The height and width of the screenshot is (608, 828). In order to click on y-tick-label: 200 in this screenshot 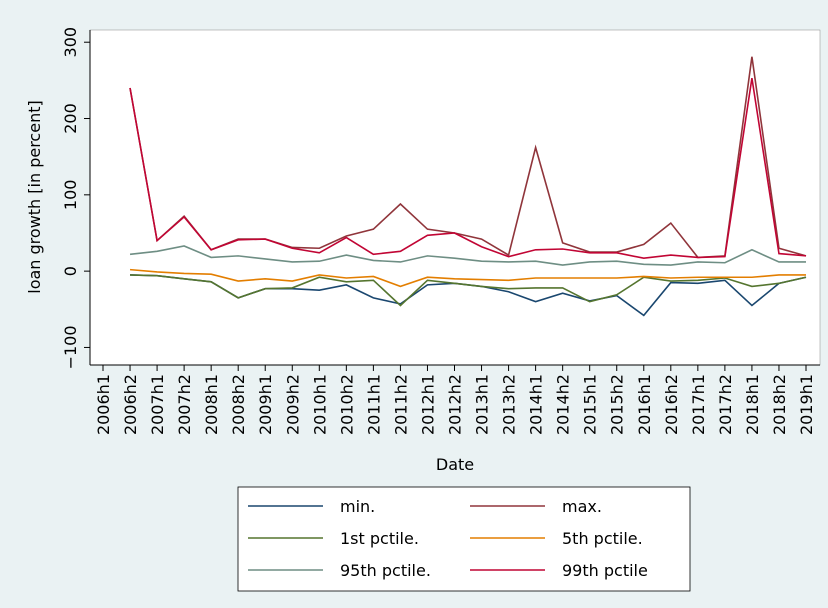, I will do `click(70, 118)`.